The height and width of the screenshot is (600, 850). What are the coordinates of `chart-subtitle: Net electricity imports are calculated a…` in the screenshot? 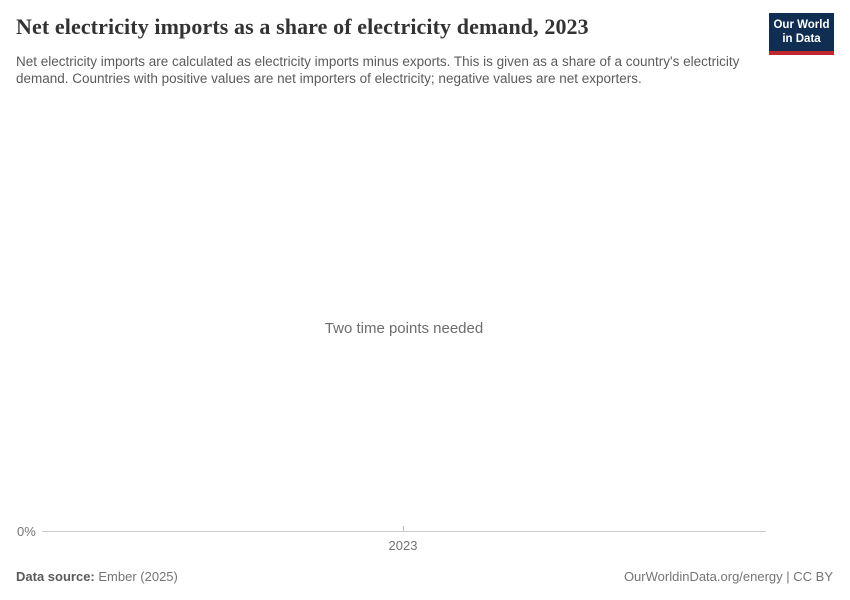 It's located at (378, 70).